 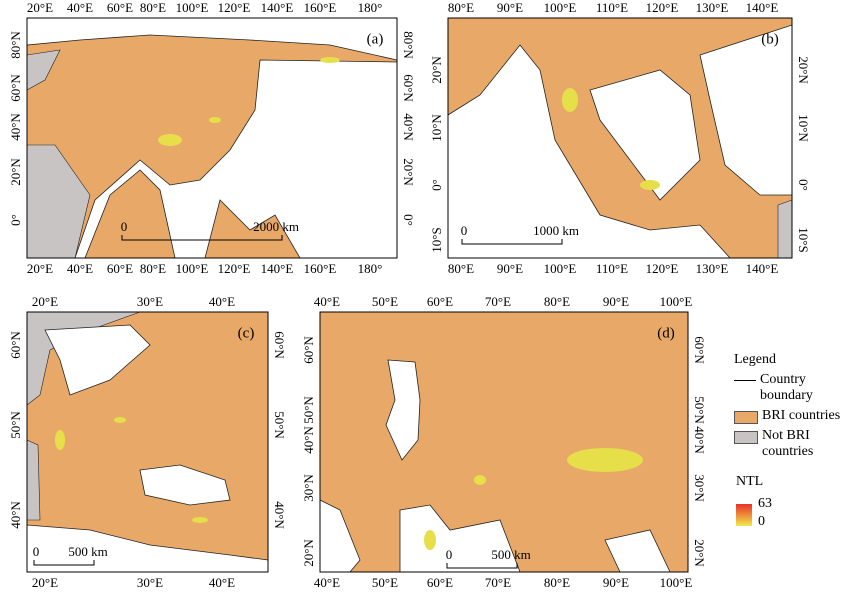 I want to click on x-tick-label: 70°E, so click(x=498, y=301).